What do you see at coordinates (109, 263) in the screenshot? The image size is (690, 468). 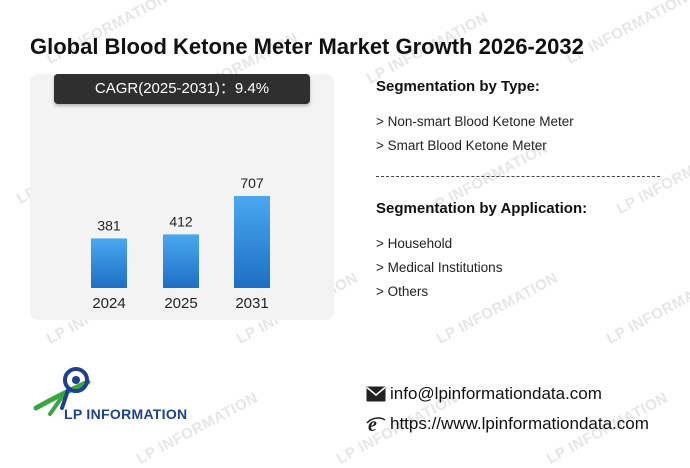 I see `bar-2024` at bounding box center [109, 263].